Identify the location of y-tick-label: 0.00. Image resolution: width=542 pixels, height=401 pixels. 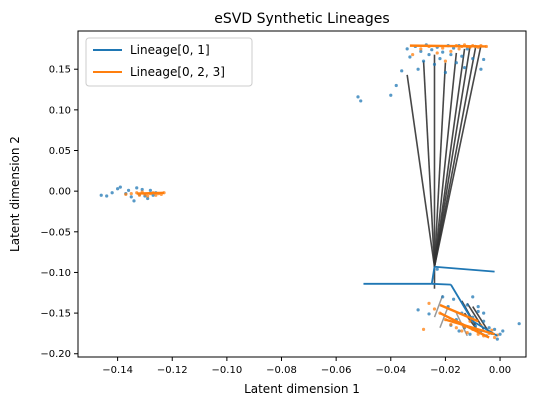
(60, 192).